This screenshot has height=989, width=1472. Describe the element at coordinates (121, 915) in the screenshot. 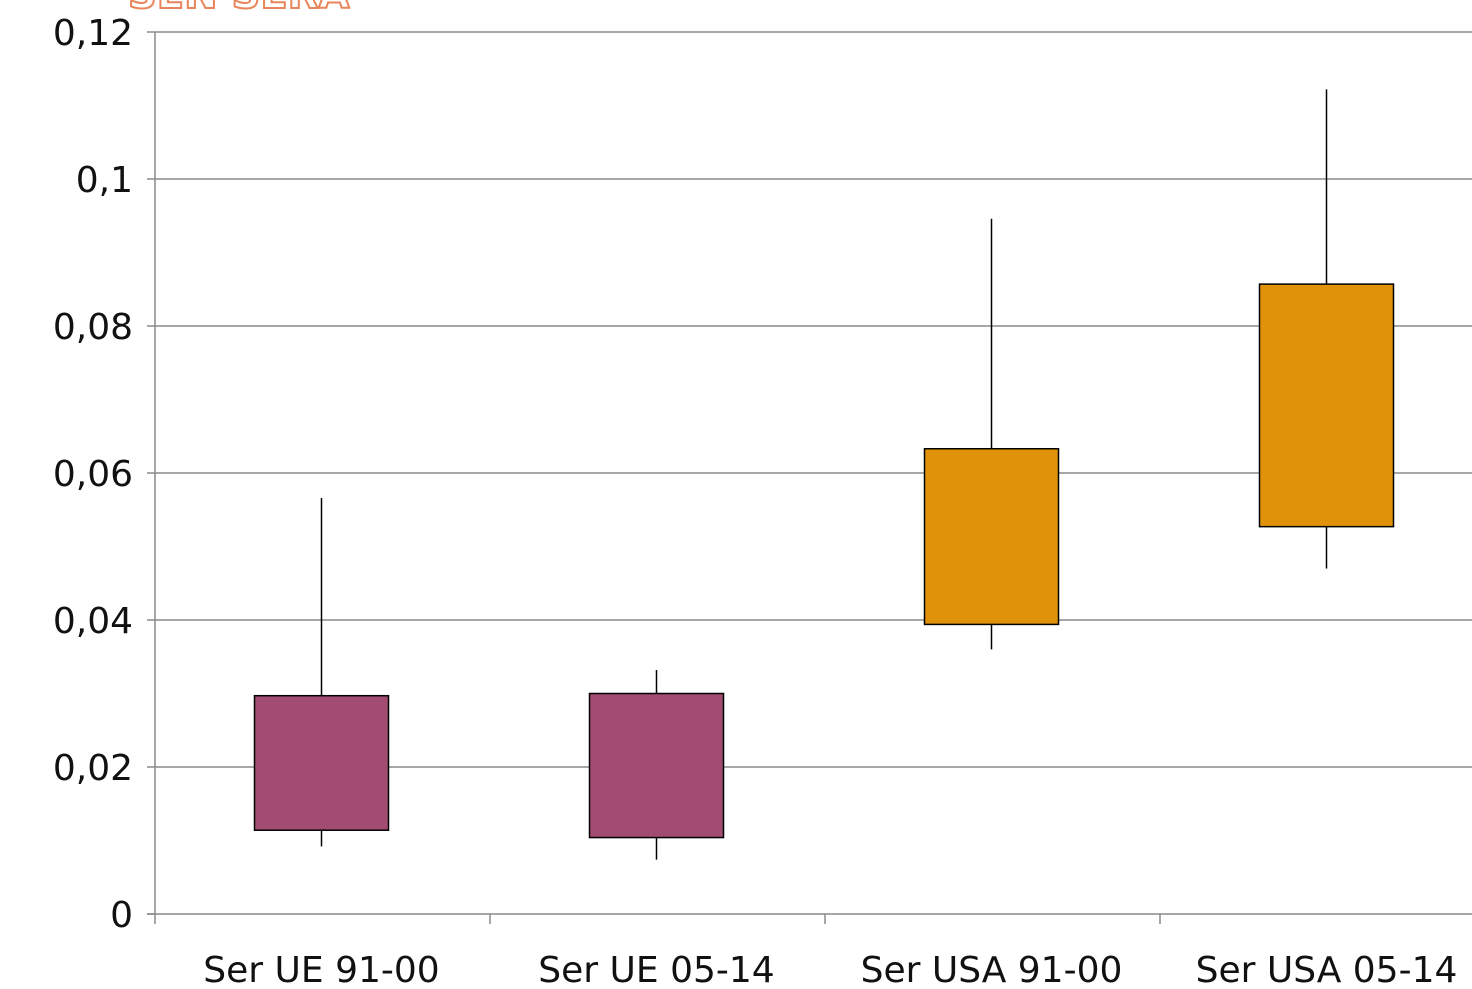

I see `y-tick-label: 0` at that location.